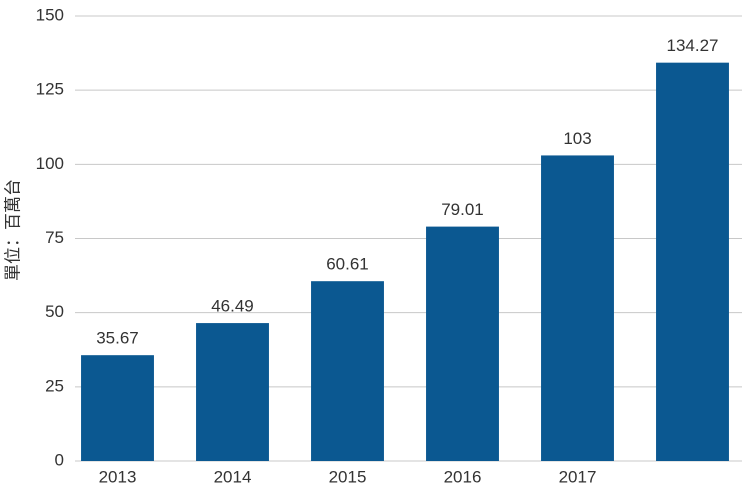 This screenshot has height=492, width=750. What do you see at coordinates (578, 476) in the screenshot?
I see `x-tick-label: 2017` at bounding box center [578, 476].